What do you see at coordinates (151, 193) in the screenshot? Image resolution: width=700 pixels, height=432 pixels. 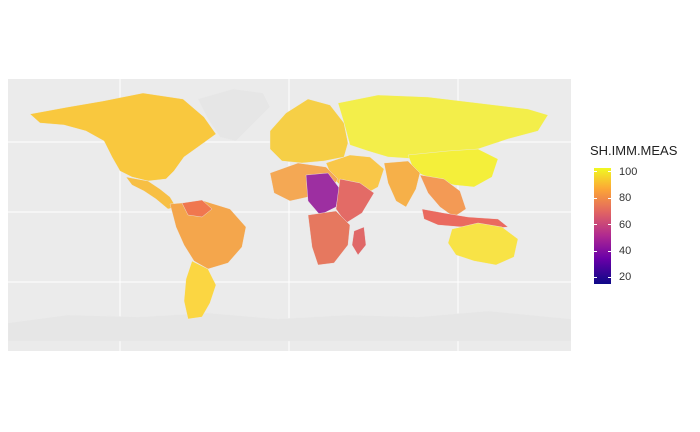 I see `region-central-america` at bounding box center [151, 193].